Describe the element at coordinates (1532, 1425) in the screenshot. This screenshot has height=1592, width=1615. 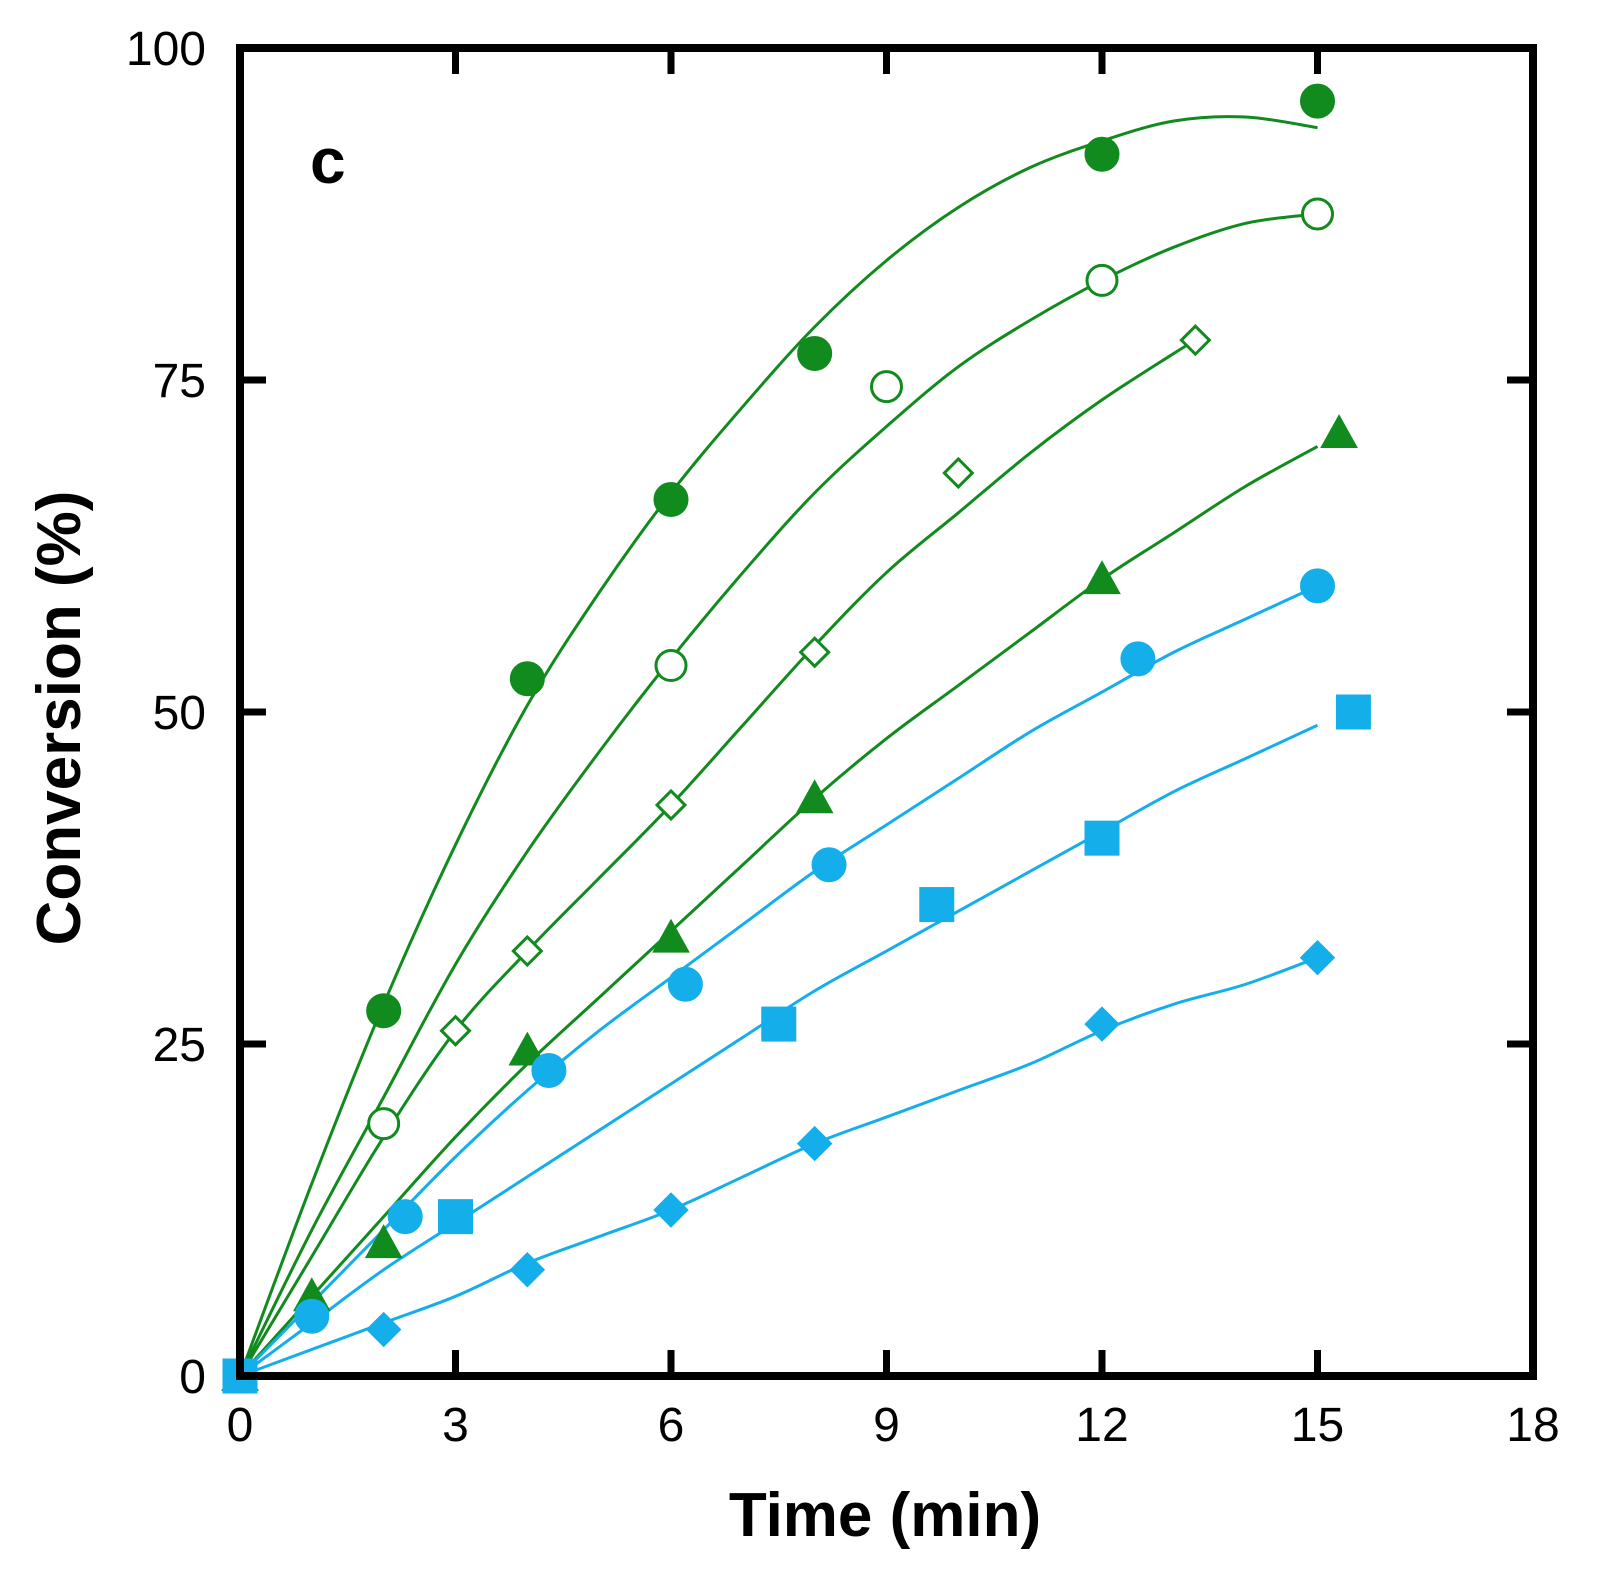
I see `x-tick-label: 18` at that location.